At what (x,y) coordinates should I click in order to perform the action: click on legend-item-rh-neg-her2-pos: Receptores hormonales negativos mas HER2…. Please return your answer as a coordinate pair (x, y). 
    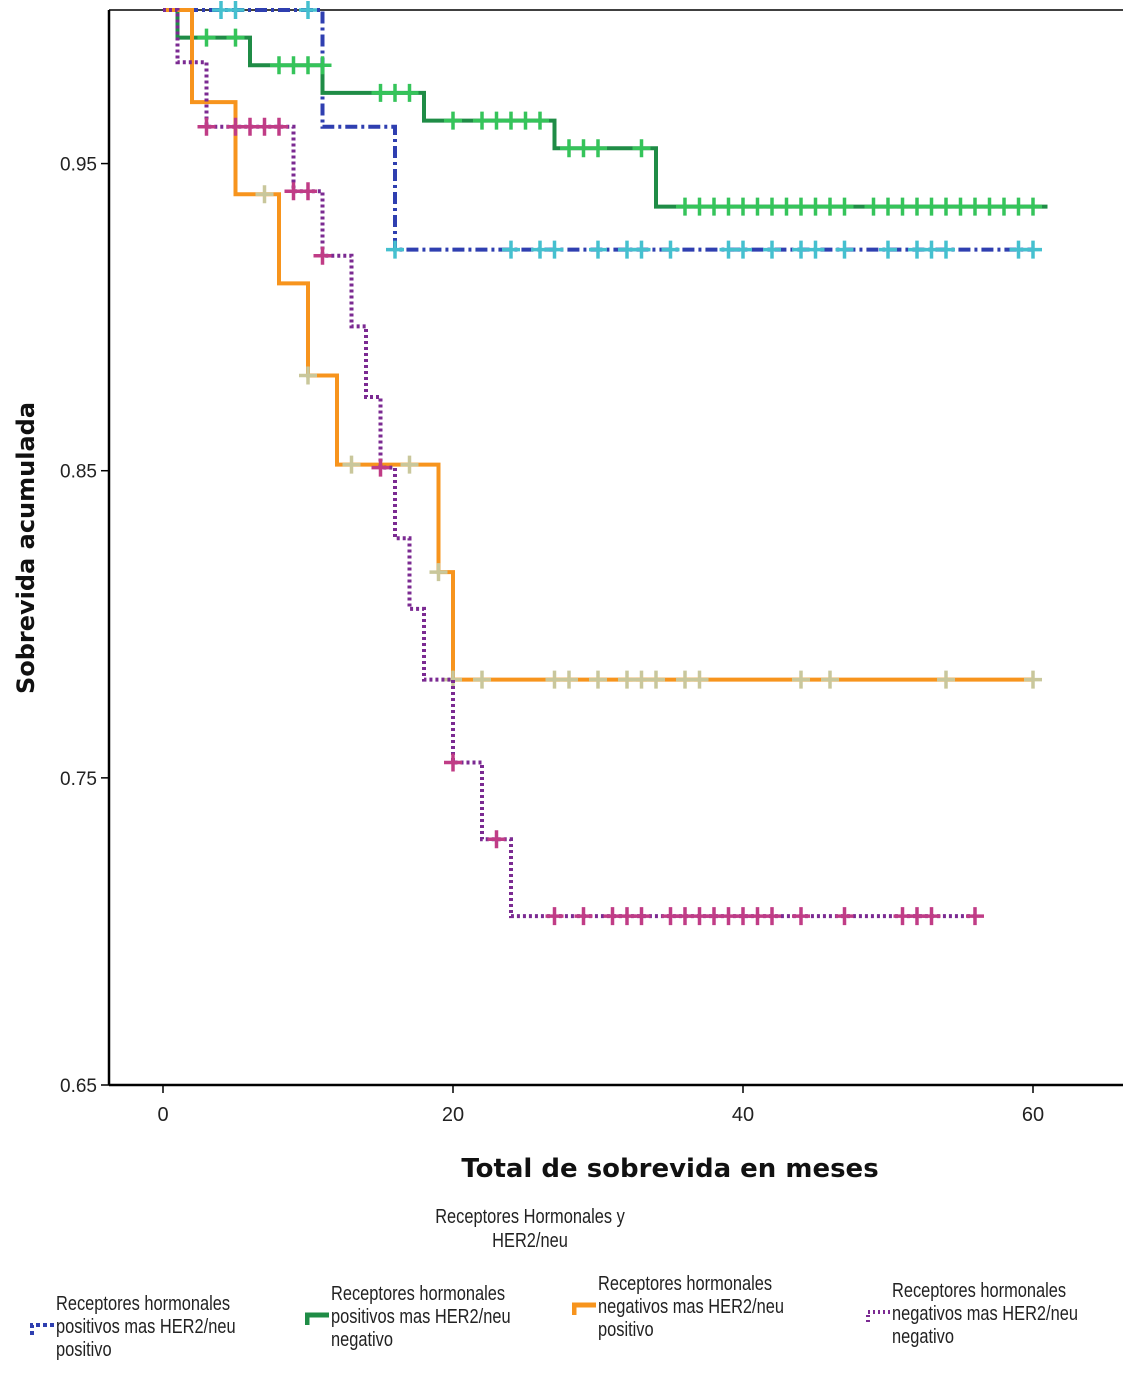
    Looking at the image, I should click on (705, 1307).